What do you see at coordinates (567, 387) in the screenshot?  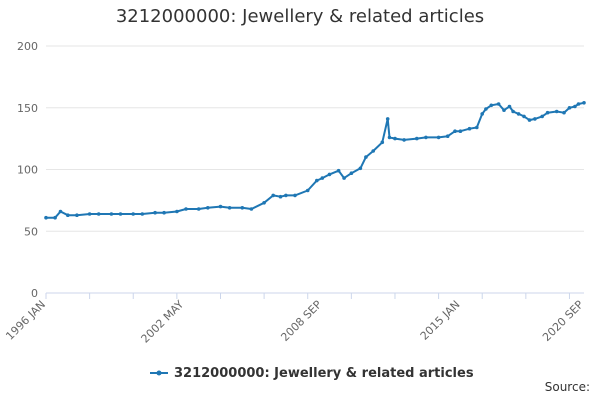 I see `source-label: Source:` at bounding box center [567, 387].